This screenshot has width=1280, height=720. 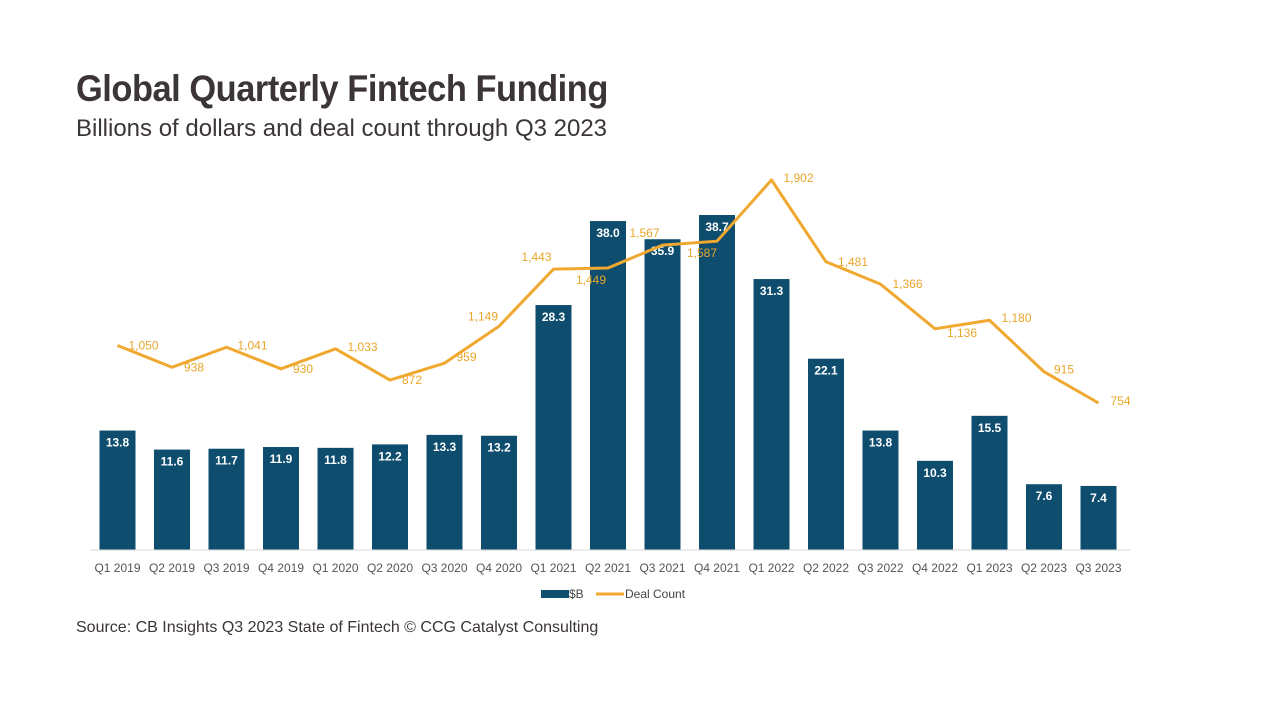 What do you see at coordinates (989, 482) in the screenshot?
I see `bar-q1-2023` at bounding box center [989, 482].